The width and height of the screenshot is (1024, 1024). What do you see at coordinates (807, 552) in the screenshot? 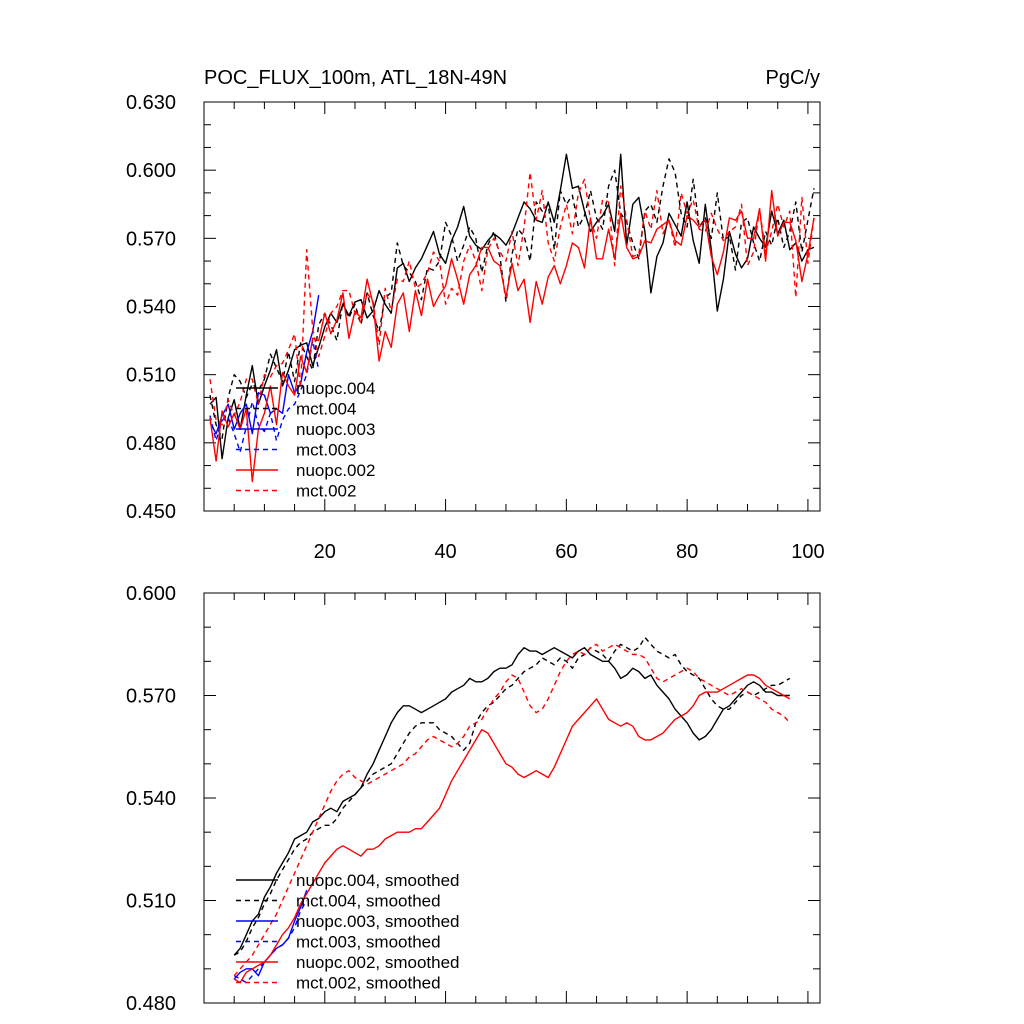
I see `x-tick-label: 100` at bounding box center [807, 552].